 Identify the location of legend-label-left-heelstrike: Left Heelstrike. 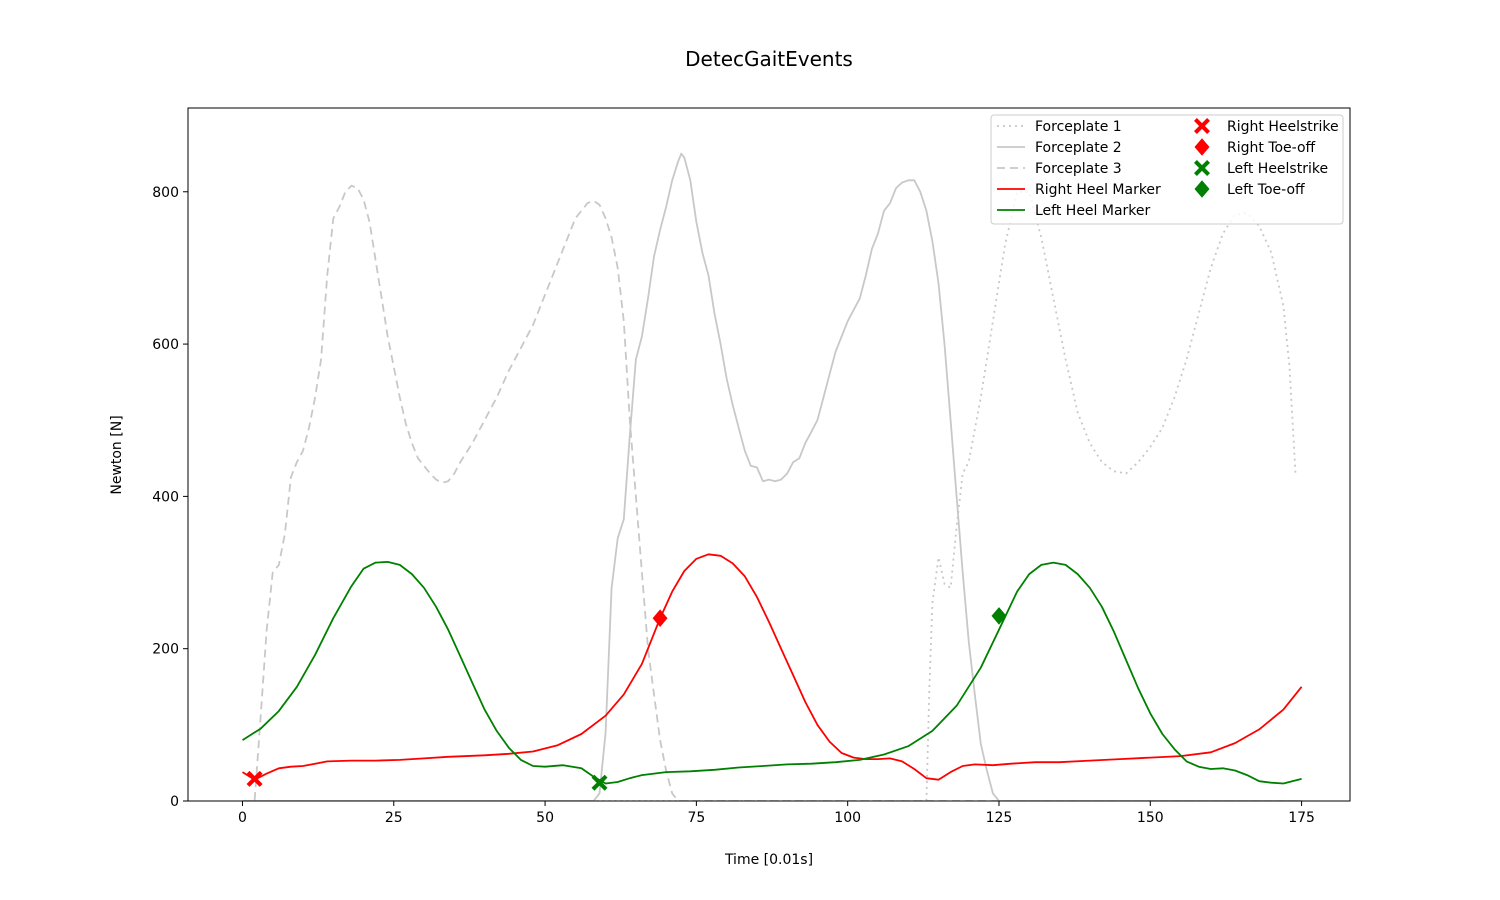
(1277, 169).